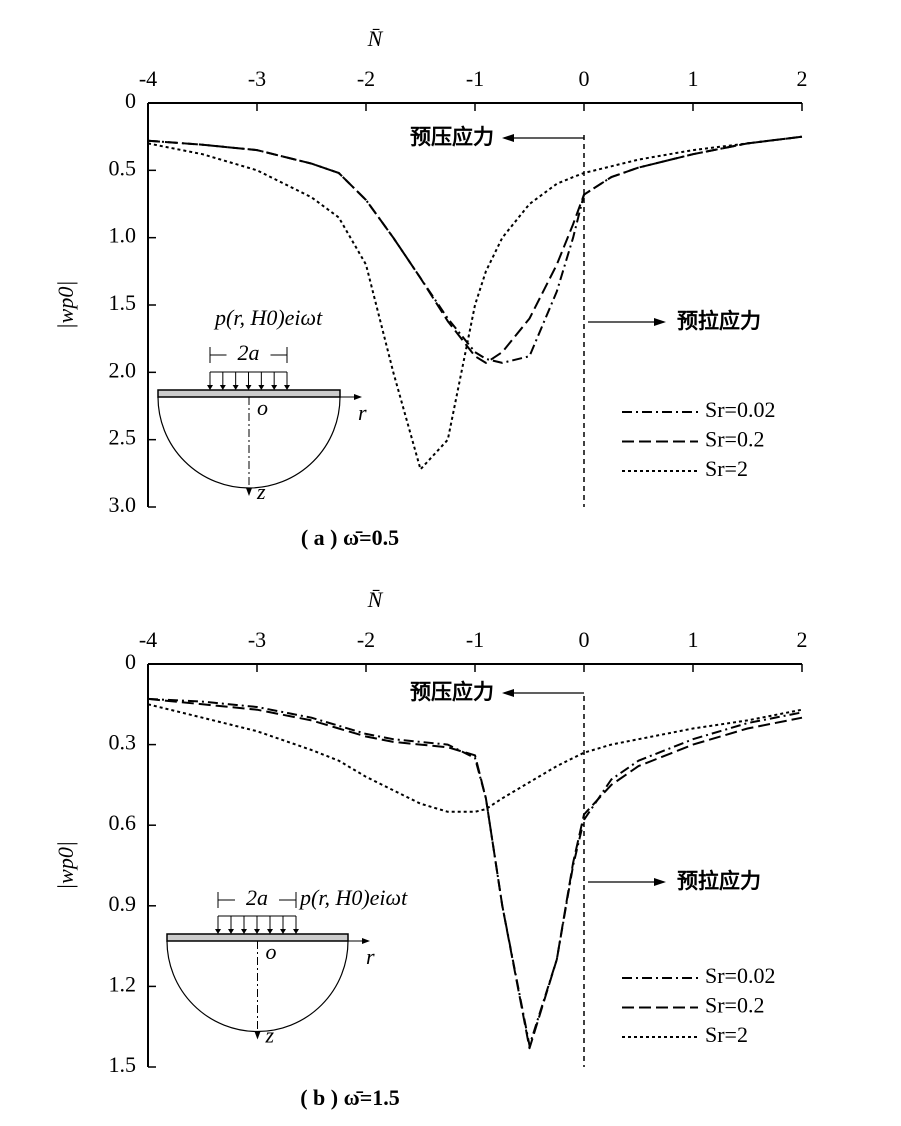 The height and width of the screenshot is (1126, 901). I want to click on y-tick-label: 1.2, so click(123, 983).